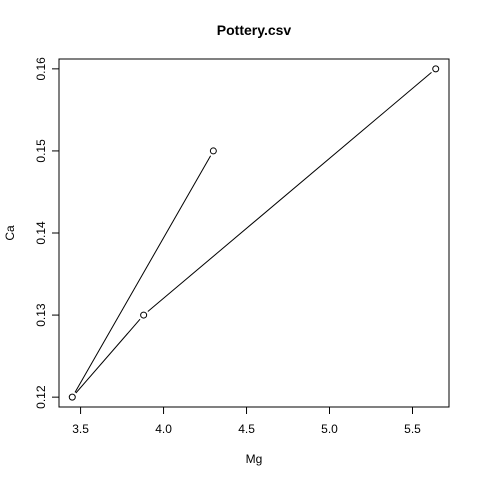 This screenshot has height=480, width=480. Describe the element at coordinates (163, 429) in the screenshot. I see `x-tick-label: 4.0` at that location.